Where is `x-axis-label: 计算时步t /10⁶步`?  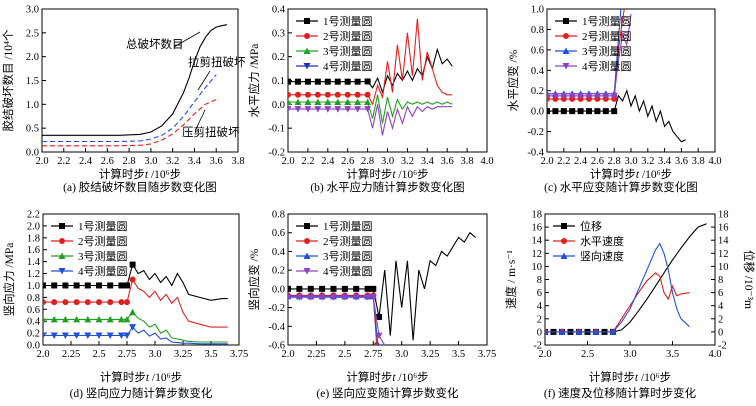
x-axis-label: 计算时步t /10⁶步 is located at coordinates (141, 377).